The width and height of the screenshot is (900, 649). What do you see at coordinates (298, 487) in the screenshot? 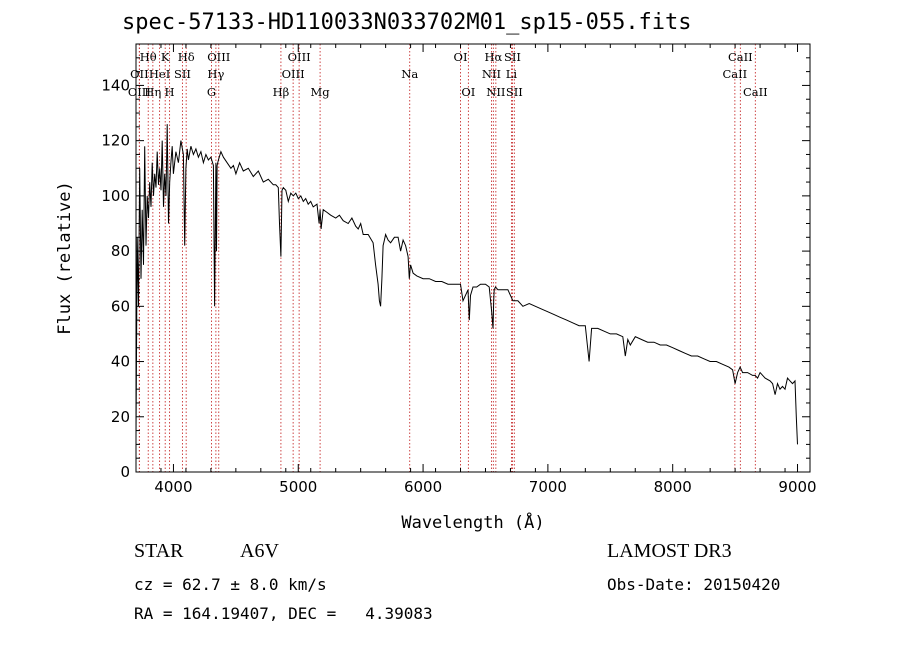
I see `x-tick-label: 5000` at bounding box center [298, 487].